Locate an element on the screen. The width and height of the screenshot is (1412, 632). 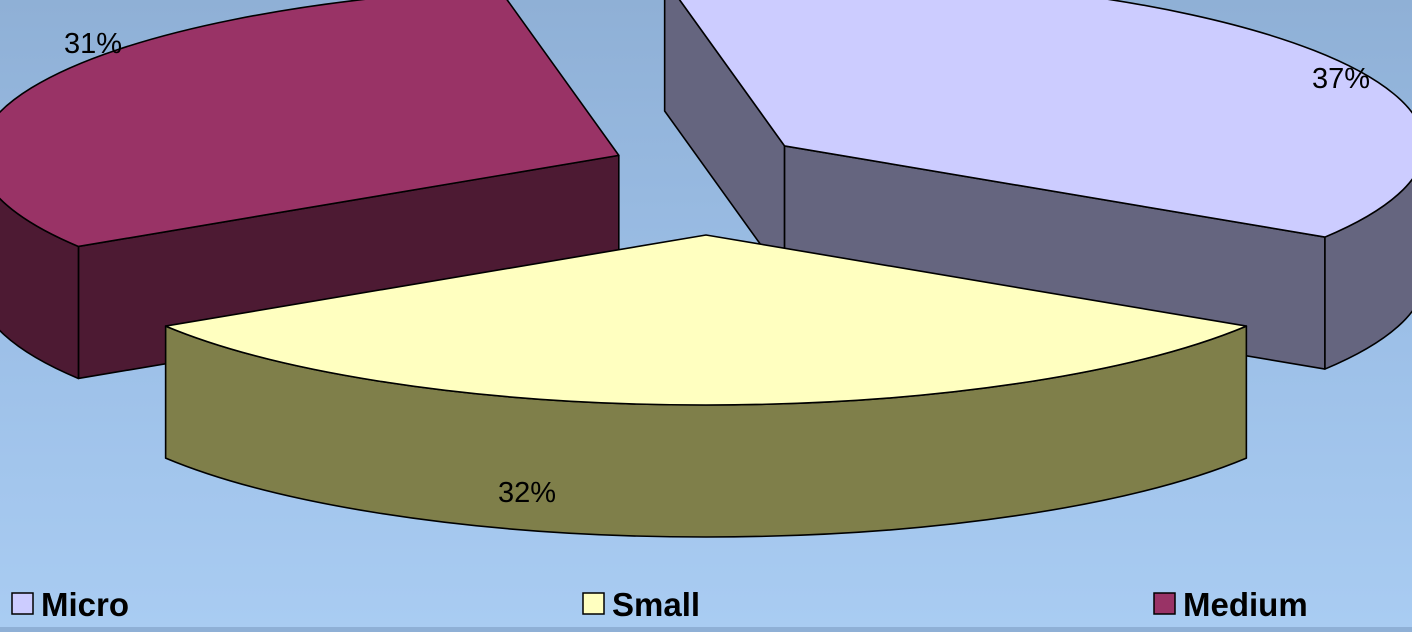
legend-item-medium: Medium is located at coordinates (1230, 604).